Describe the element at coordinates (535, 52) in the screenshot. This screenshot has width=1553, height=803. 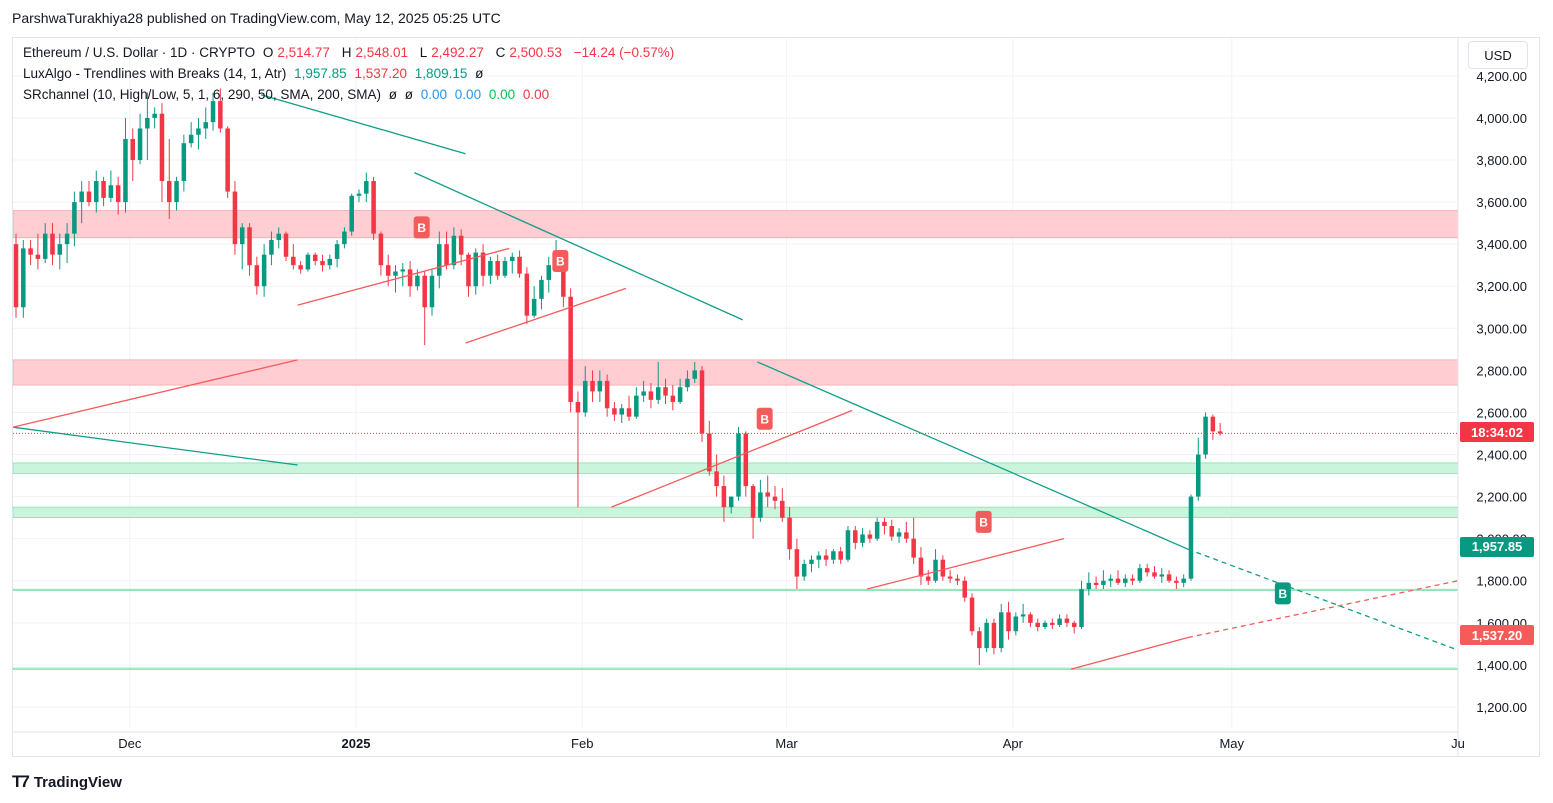
I see `legend-close: 2,500.53` at that location.